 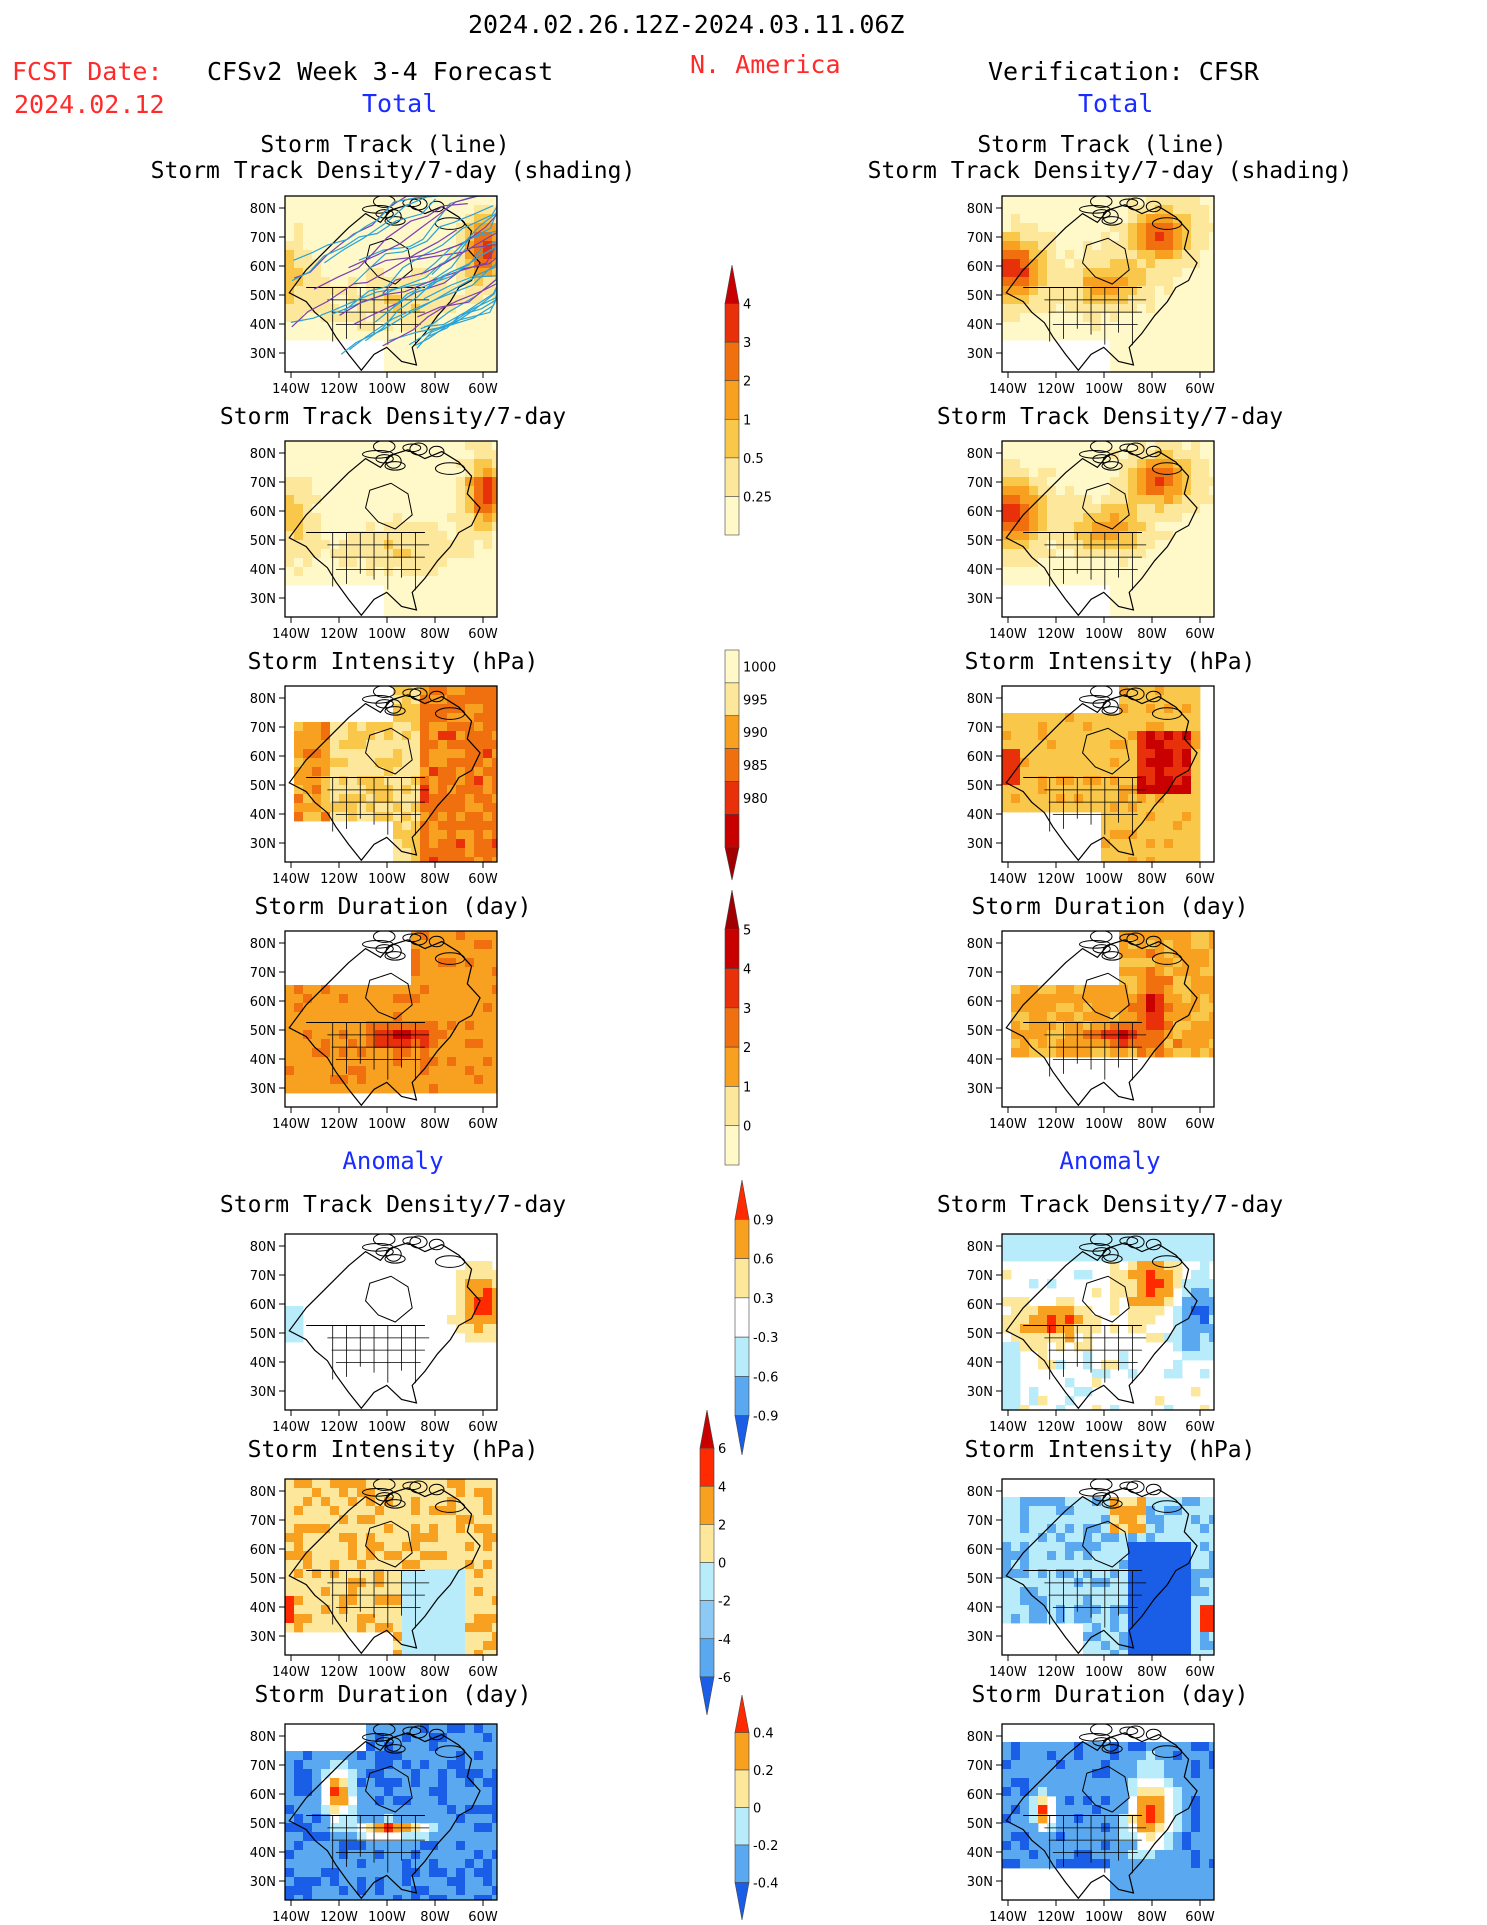 I want to click on colorbar-label: 0.6, so click(x=763, y=1260).